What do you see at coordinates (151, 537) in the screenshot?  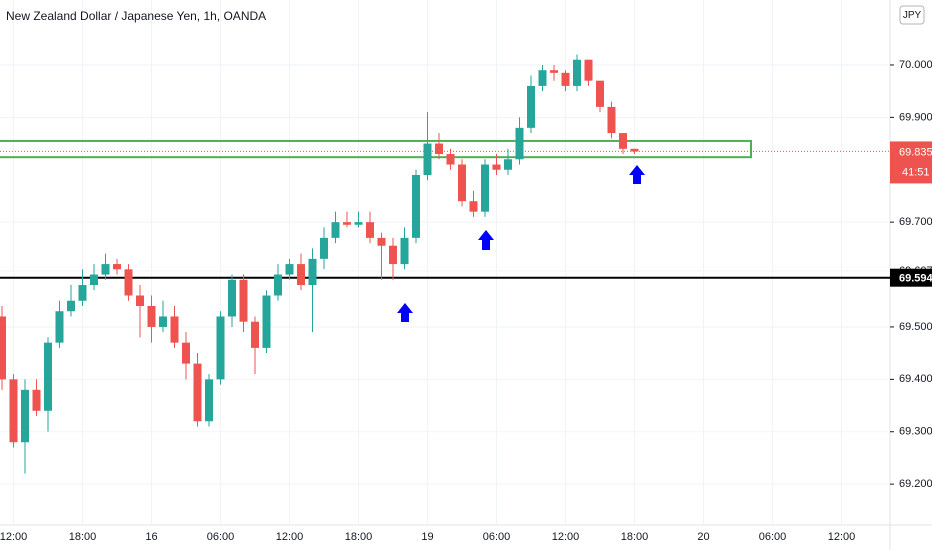 I see `x-tick-label: 16` at bounding box center [151, 537].